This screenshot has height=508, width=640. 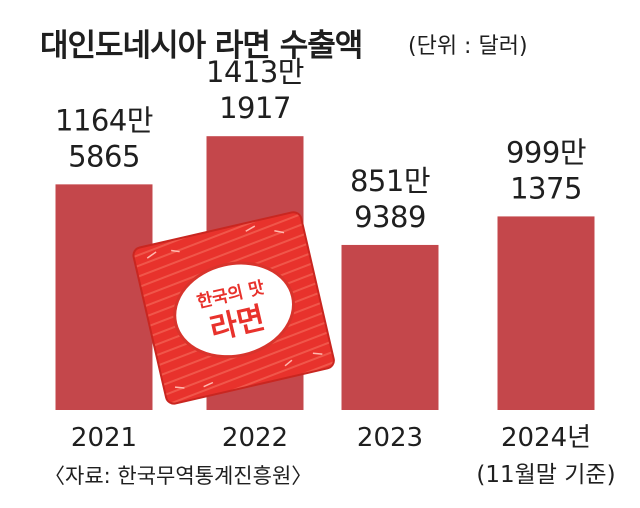 What do you see at coordinates (390, 217) in the screenshot?
I see `value-label-2023-line2: 9389` at bounding box center [390, 217].